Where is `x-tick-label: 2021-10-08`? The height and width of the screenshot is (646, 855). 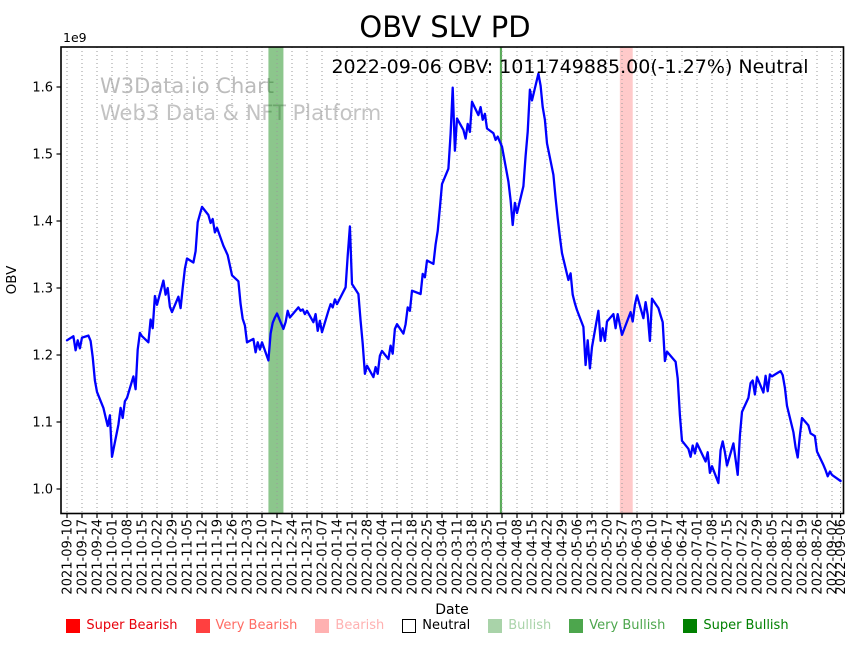
x-tick-label: 2021-10-08 is located at coordinates (128, 557).